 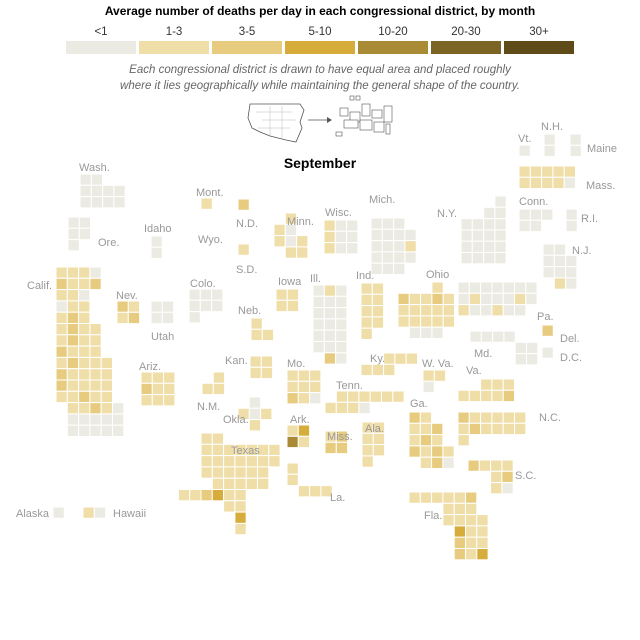 What do you see at coordinates (571, 358) in the screenshot?
I see `state-label-dc: D.C.` at bounding box center [571, 358].